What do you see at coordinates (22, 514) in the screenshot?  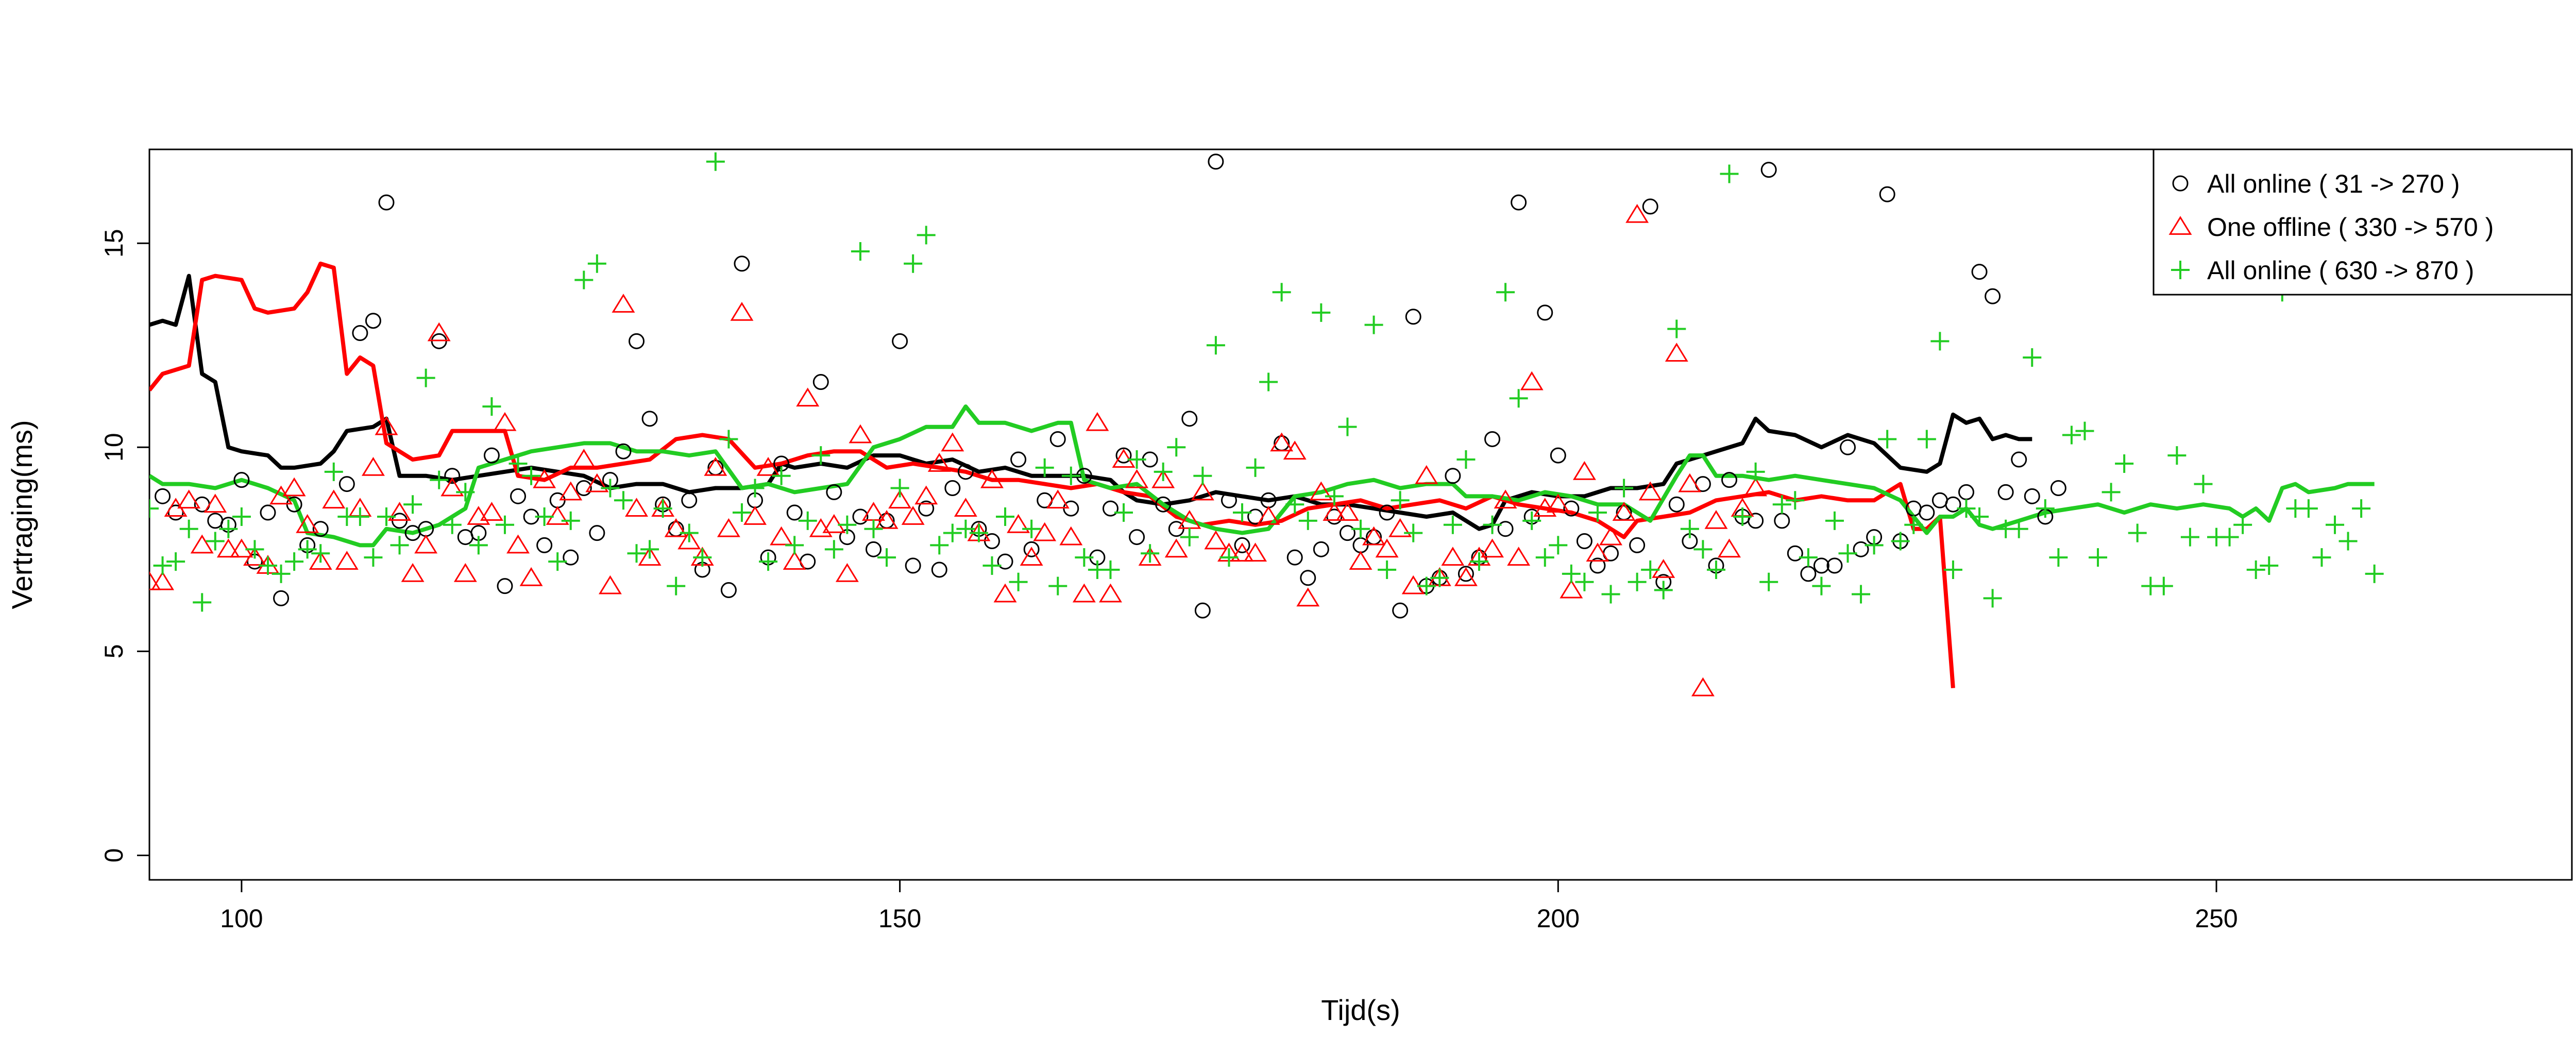 I see `y-axis-label: Vertraging(ms)` at bounding box center [22, 514].